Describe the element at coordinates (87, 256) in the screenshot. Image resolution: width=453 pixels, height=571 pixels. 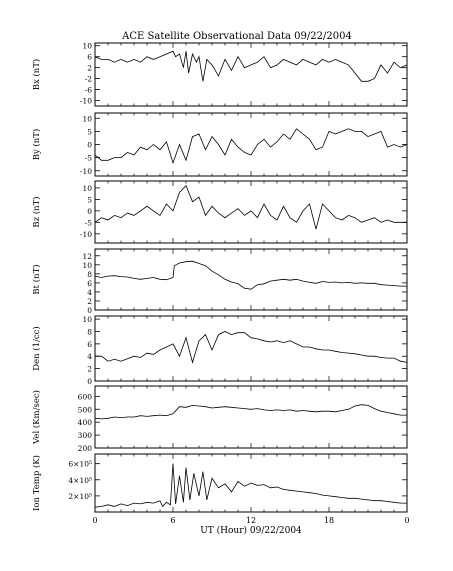
I see `y-tick-label: 12` at that location.